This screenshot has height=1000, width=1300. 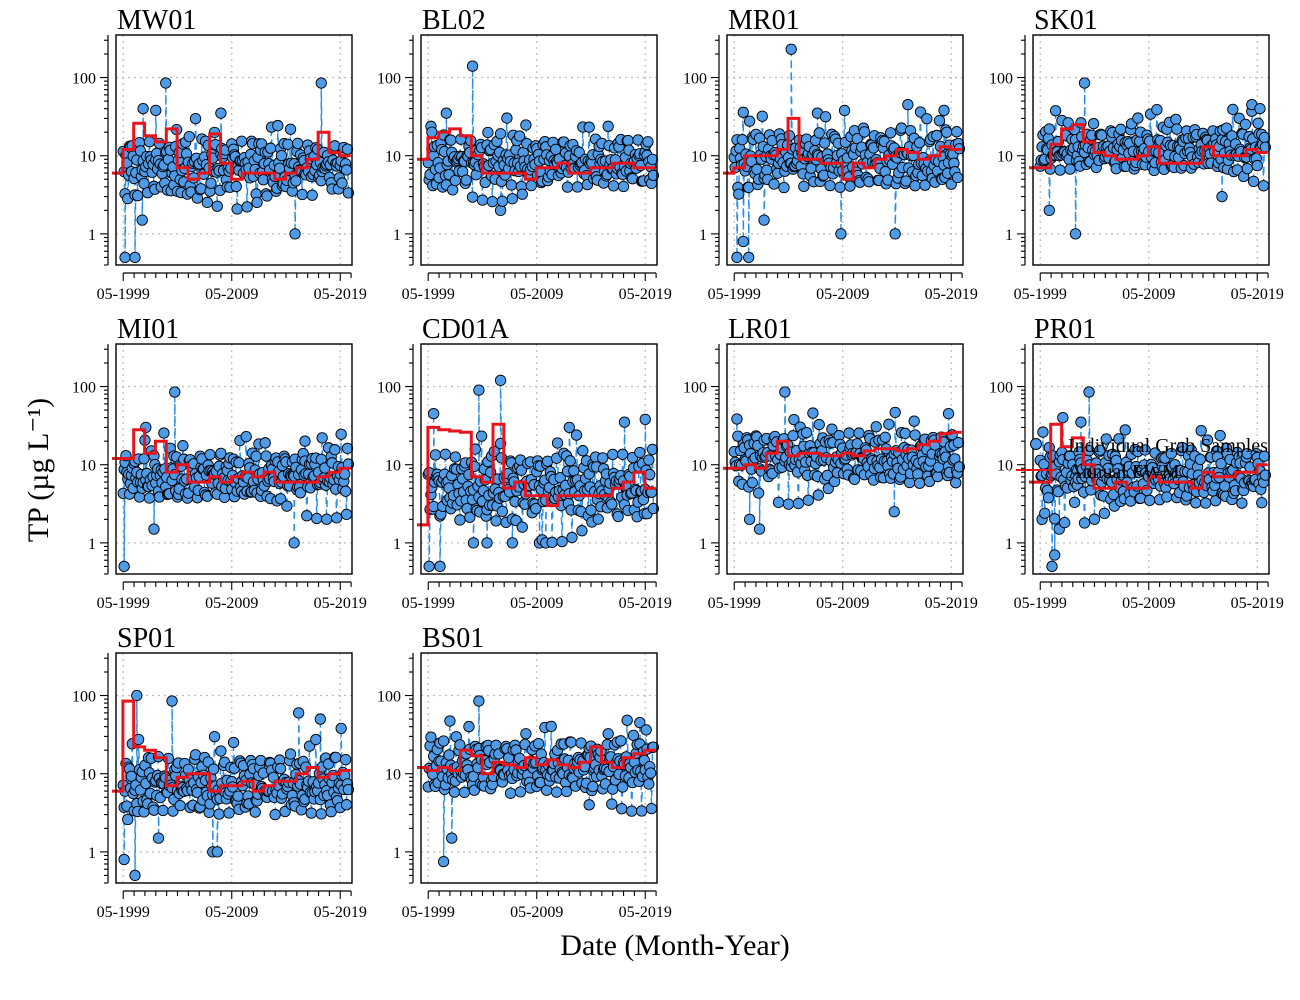 What do you see at coordinates (156, 20) in the screenshot?
I see `panel-title: MW01` at bounding box center [156, 20].